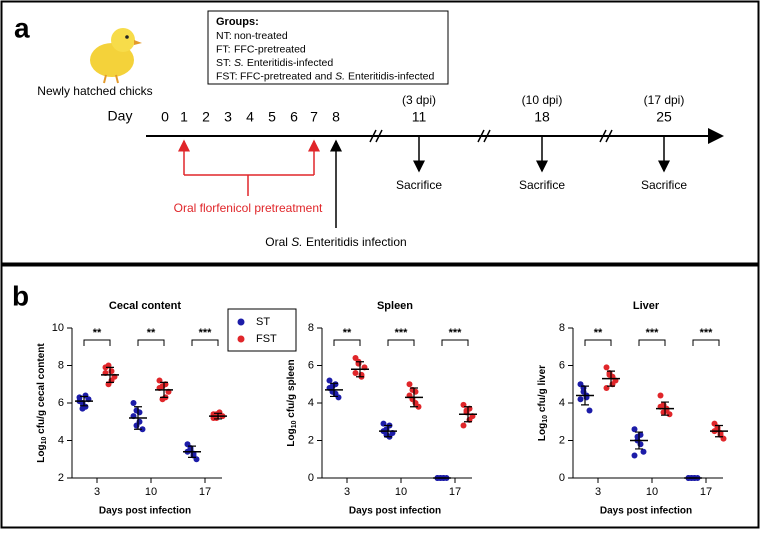 This screenshot has width=760, height=534. Describe the element at coordinates (291, 389) in the screenshot. I see `text-part: cfu/g spleen` at that location.